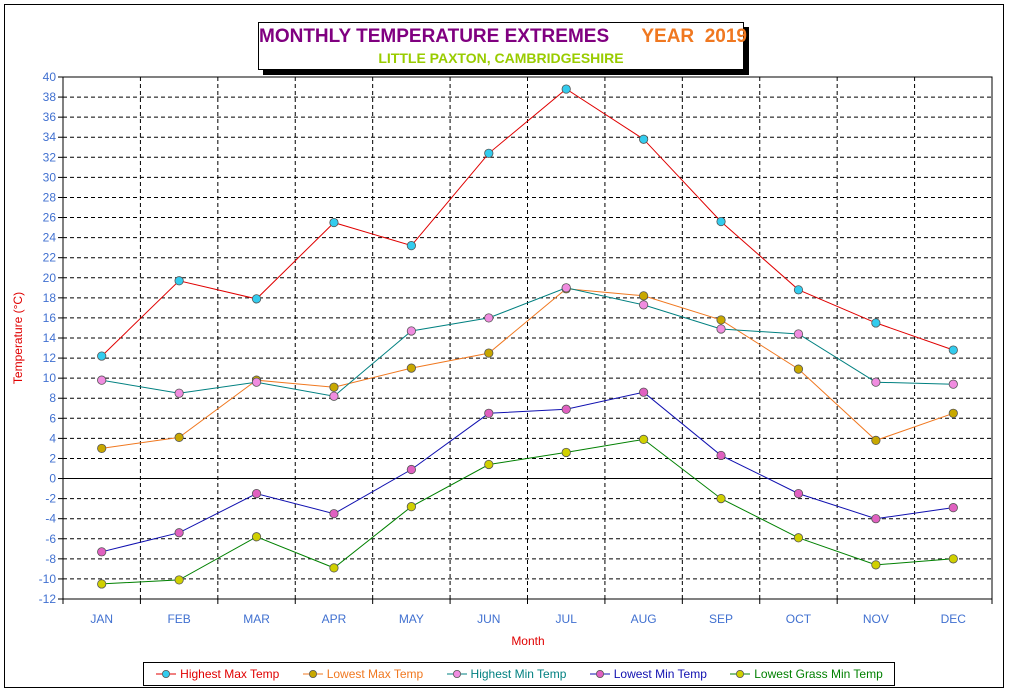  Describe the element at coordinates (50, 278) in the screenshot. I see `y-tick-label: 20` at that location.